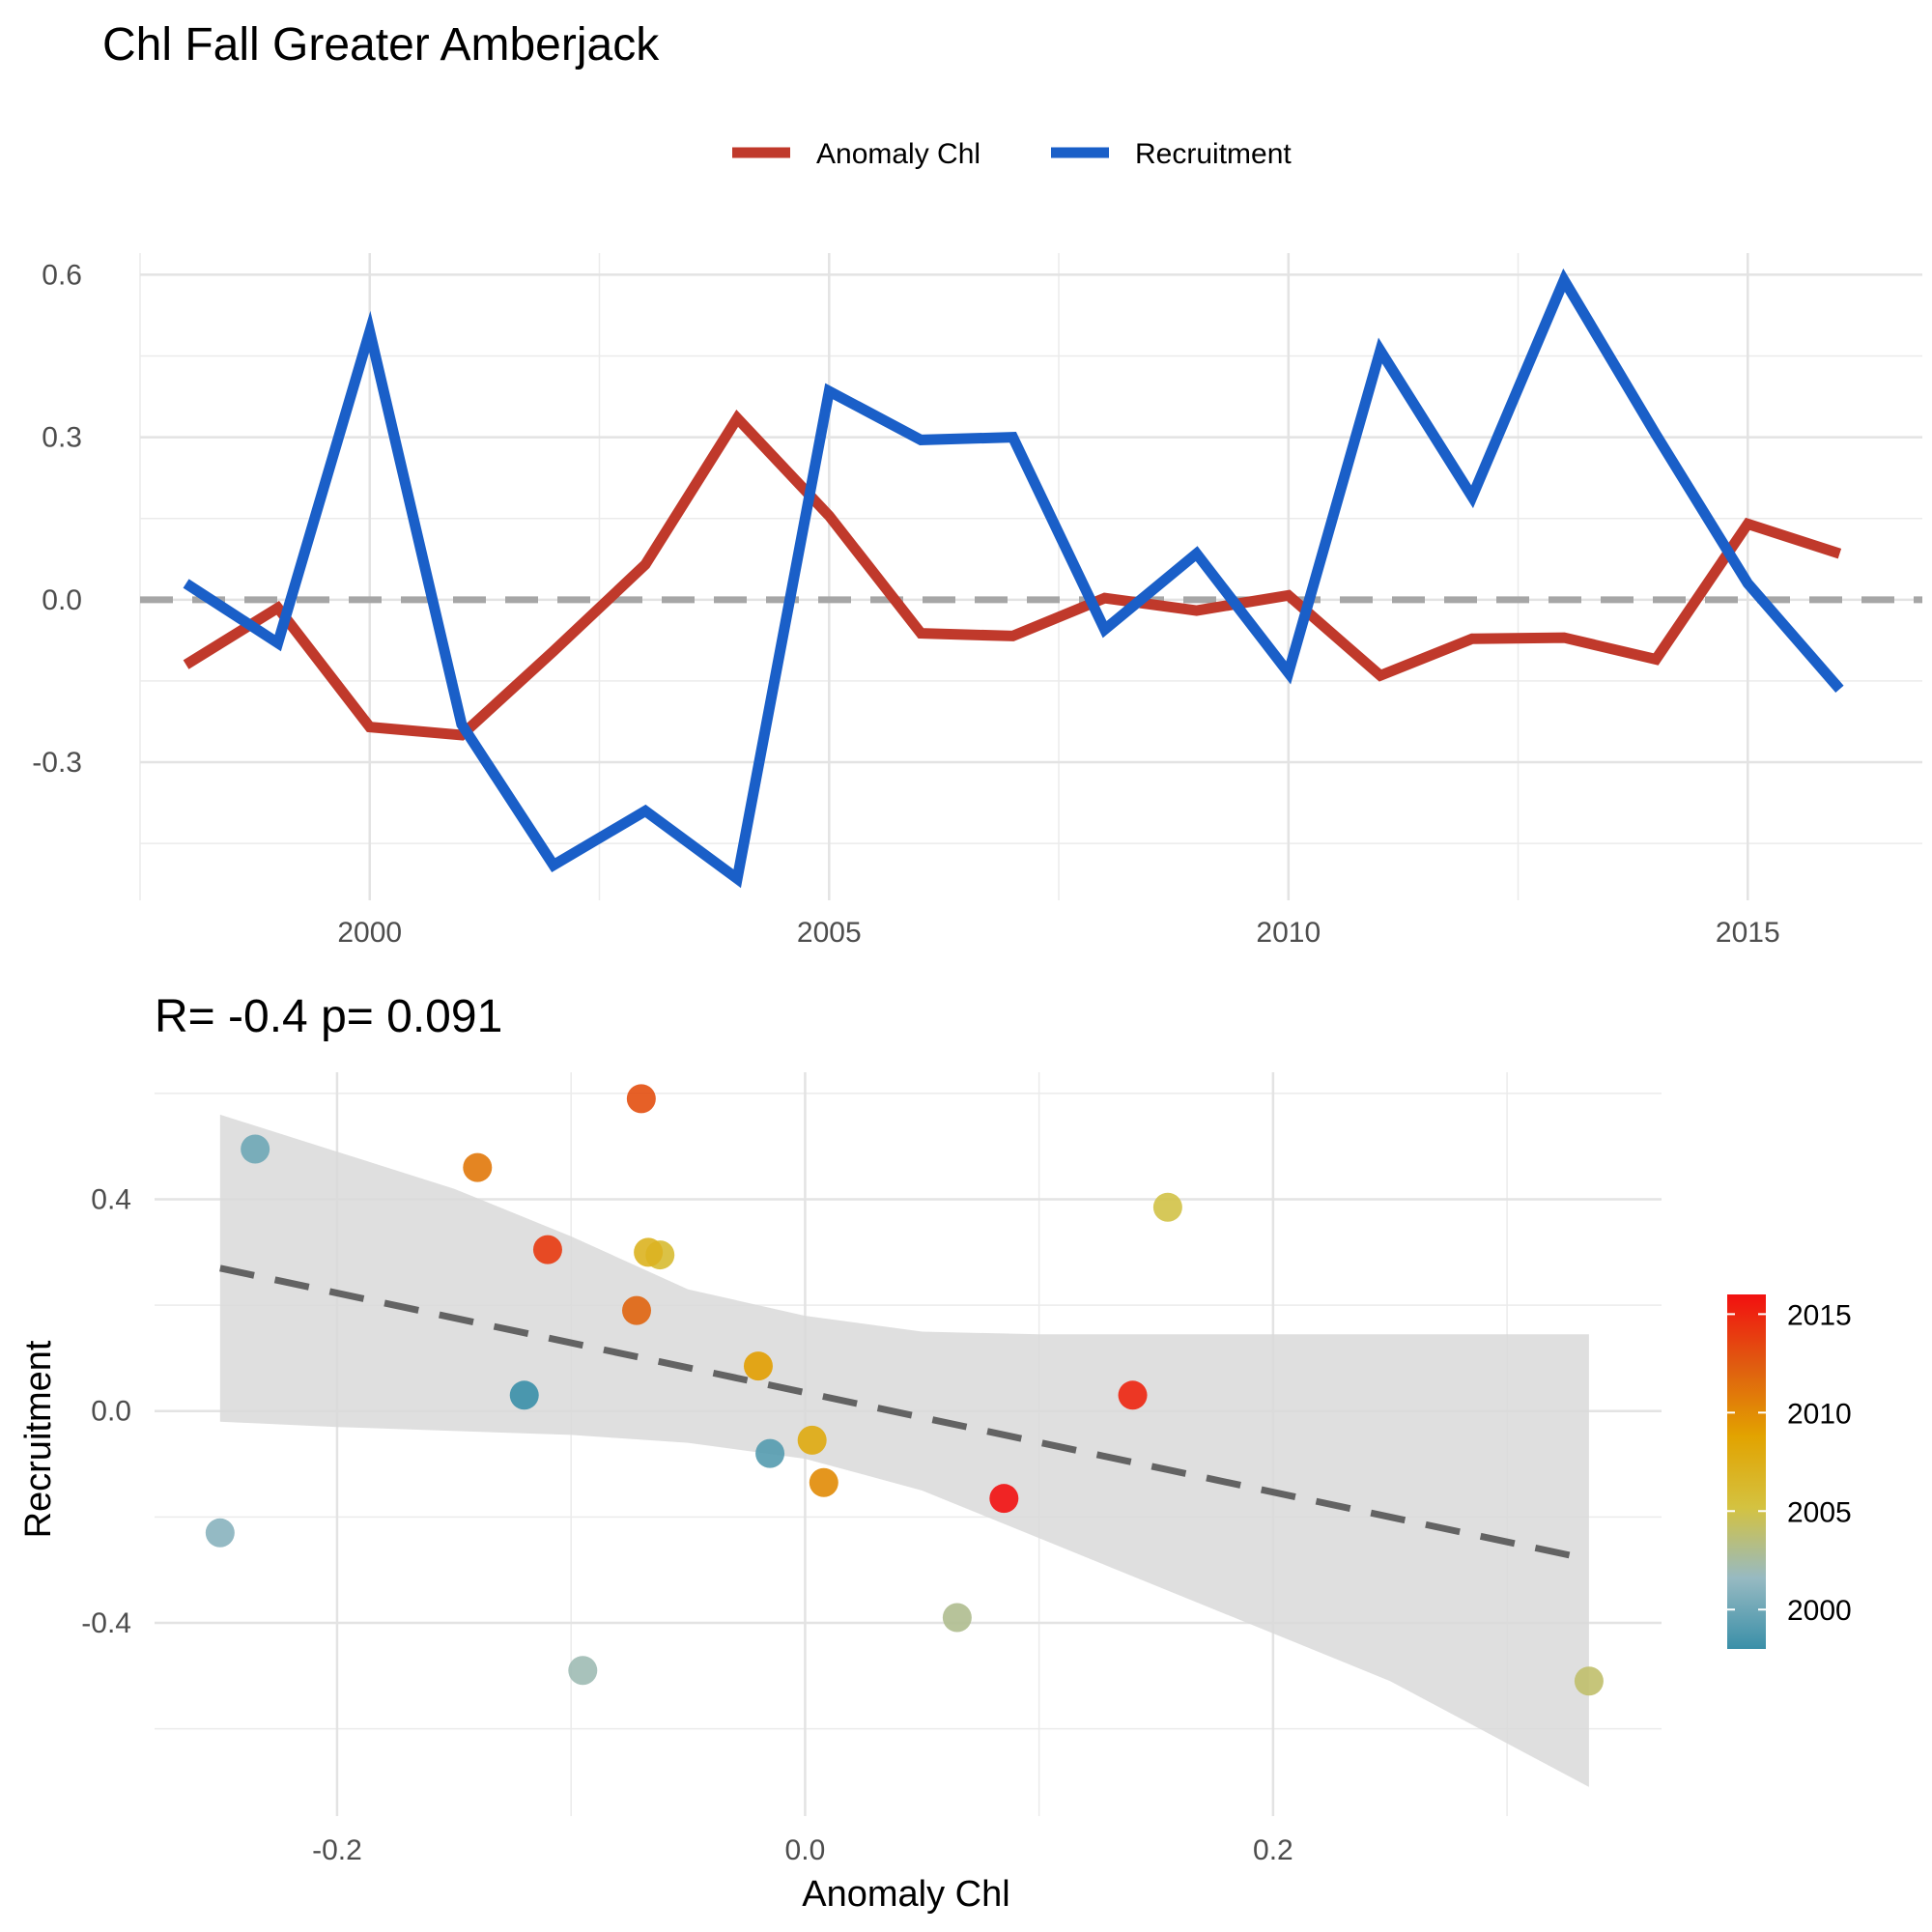  Describe the element at coordinates (111, 1200) in the screenshot. I see `y-tick-label: 0.4` at that location.